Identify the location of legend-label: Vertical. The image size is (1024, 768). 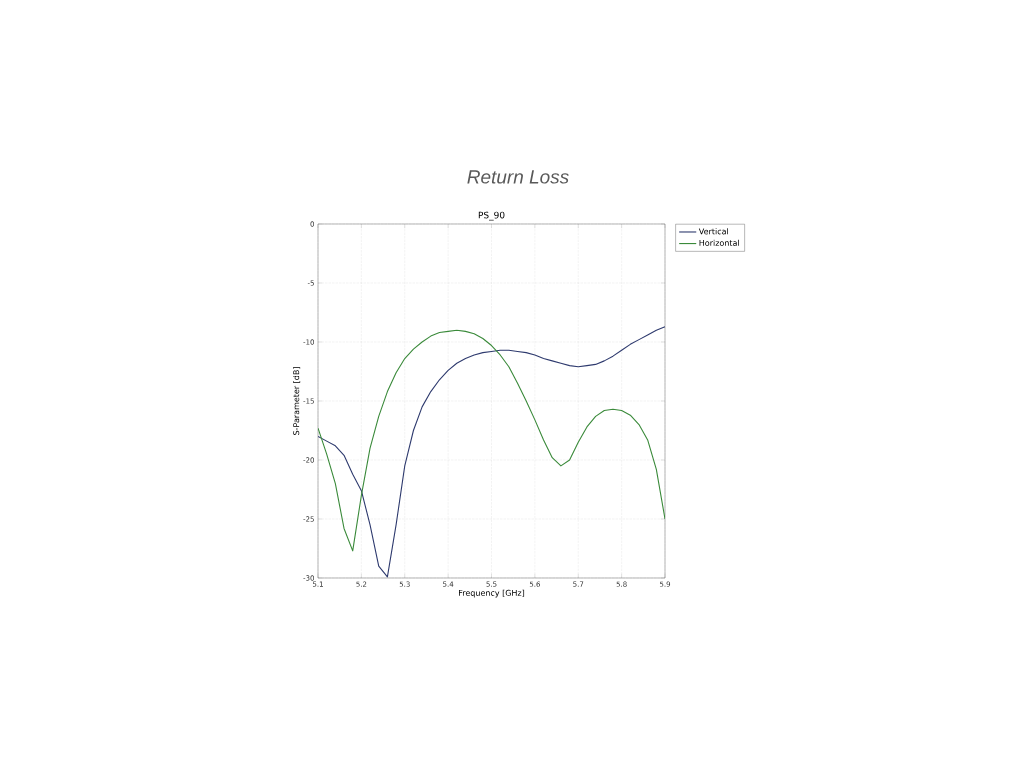
(713, 231).